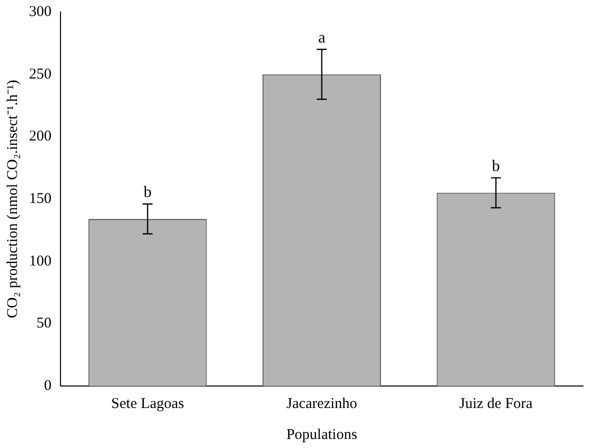 The image size is (603, 448). What do you see at coordinates (40, 74) in the screenshot?
I see `y-tick-label: 250` at bounding box center [40, 74].